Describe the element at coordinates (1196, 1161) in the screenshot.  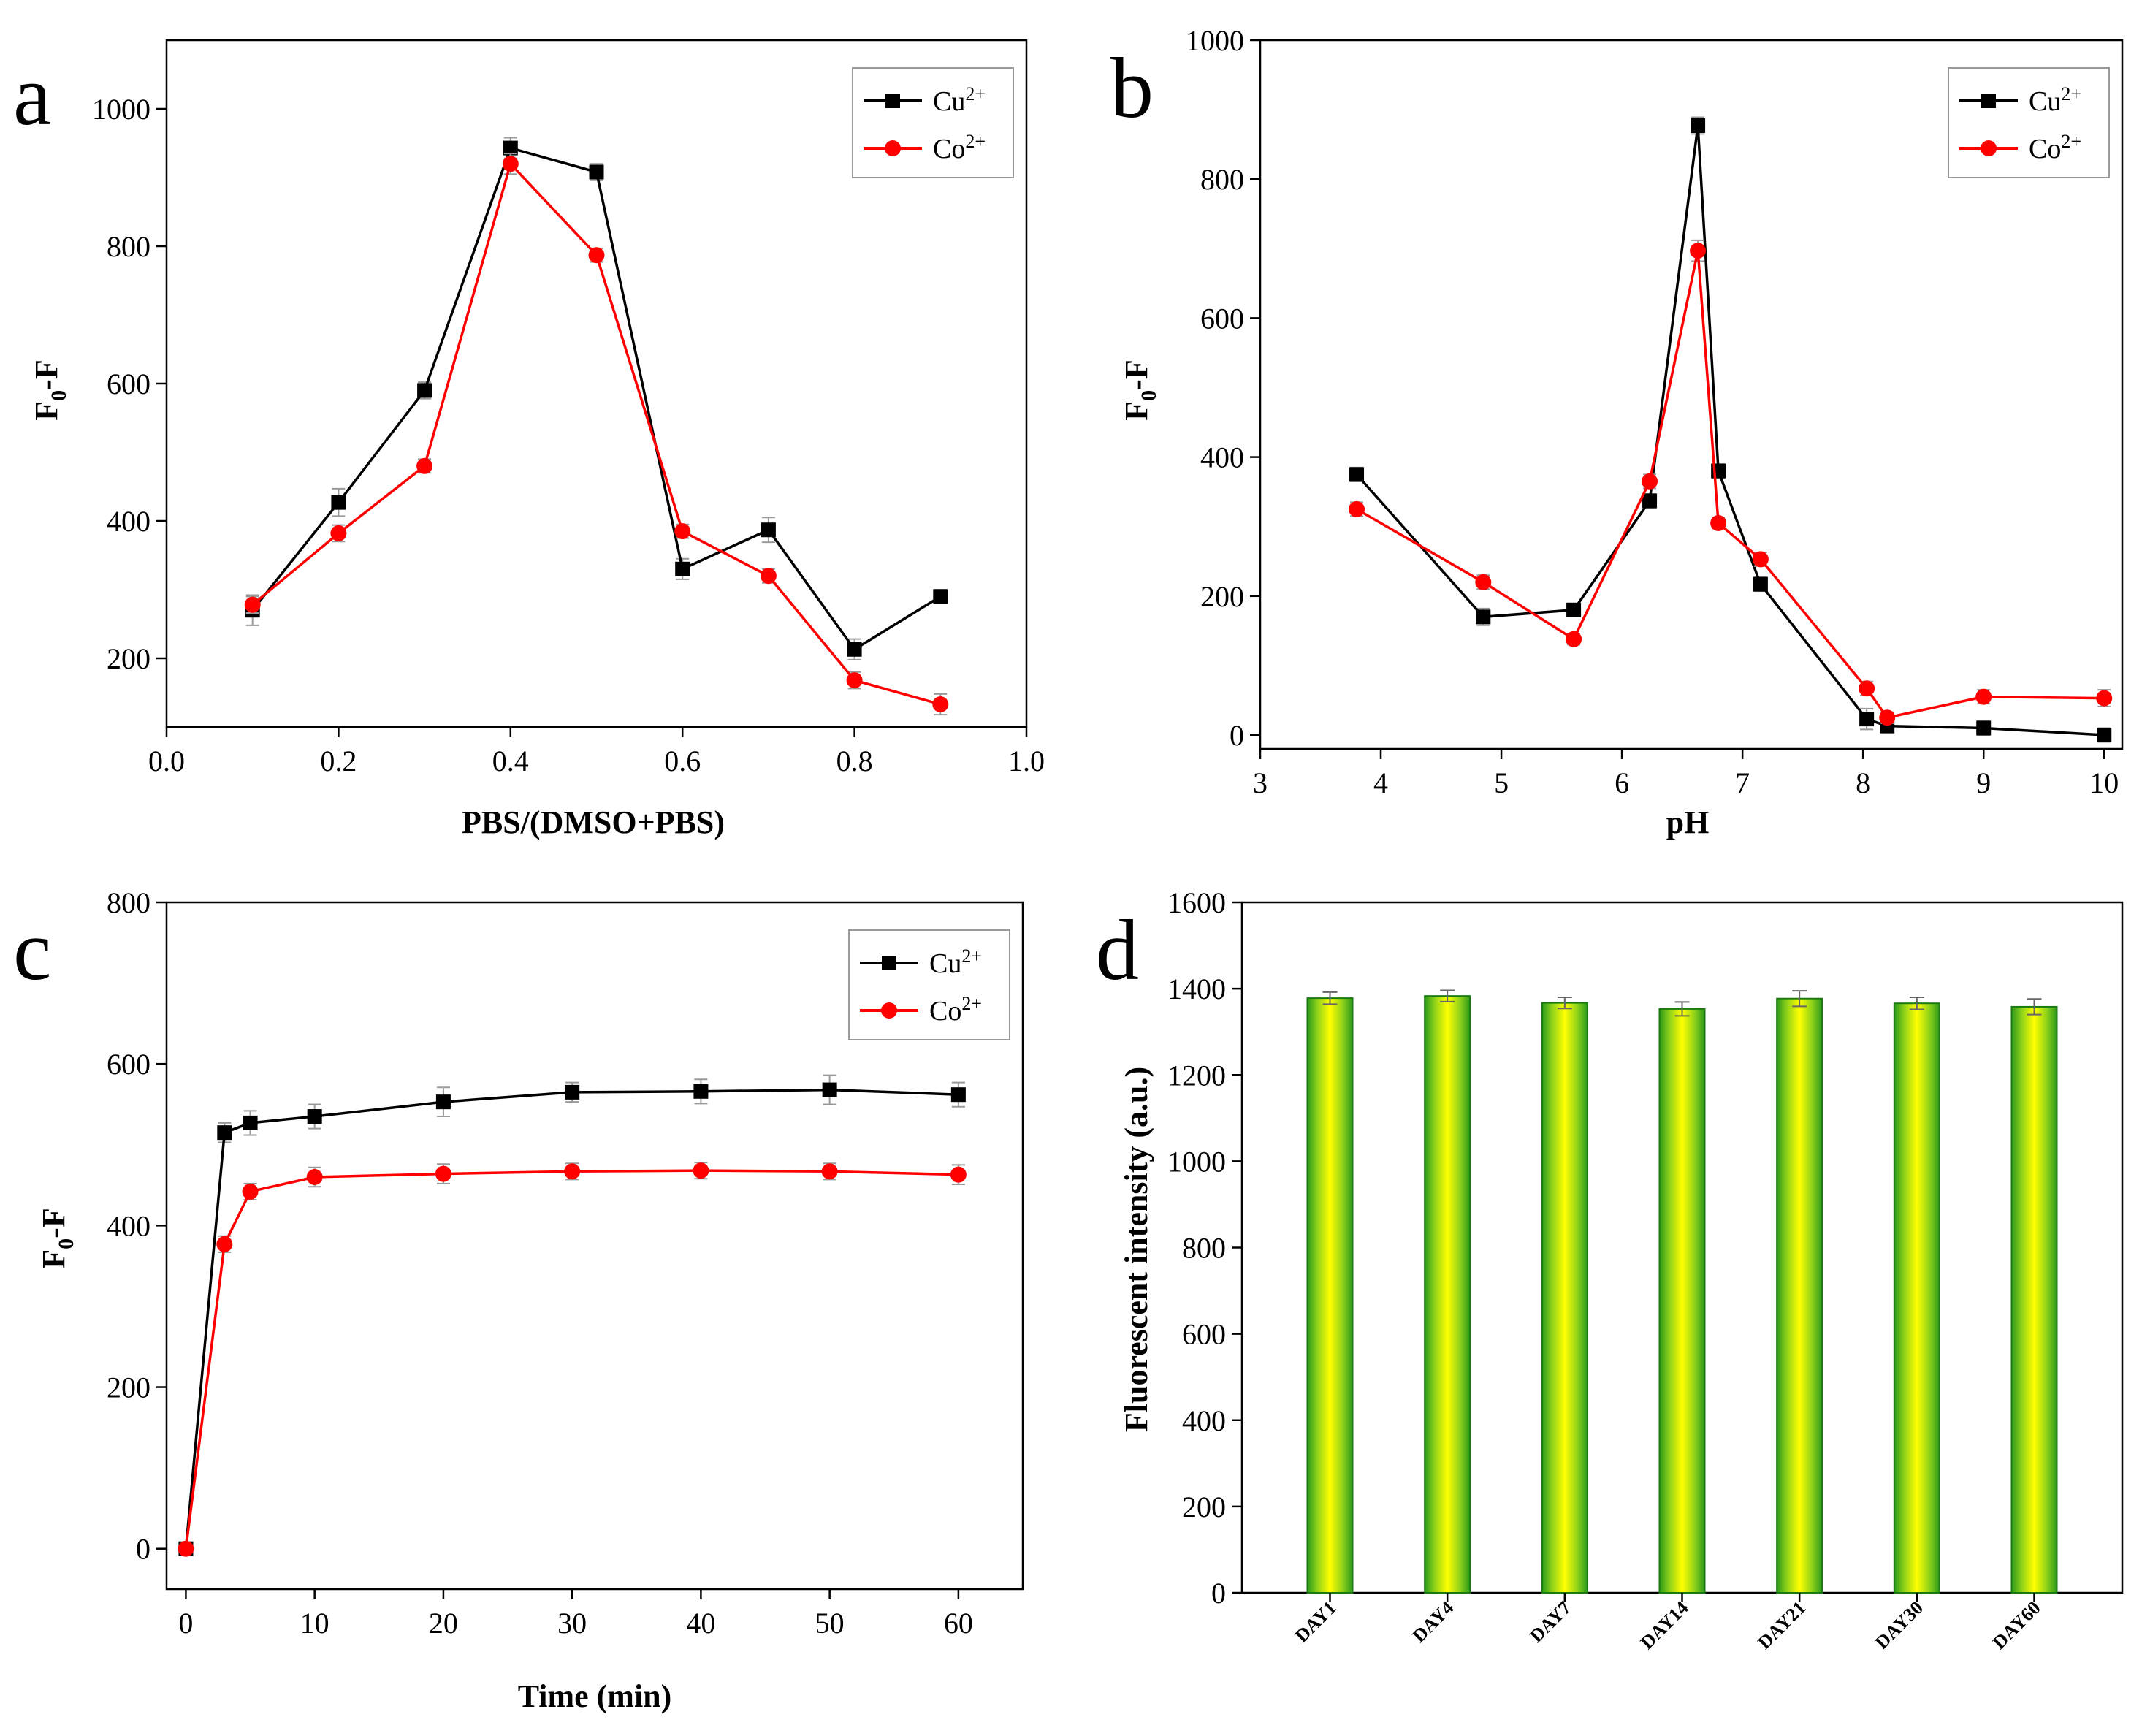
I see `y-tick-label-d: 1000` at that location.